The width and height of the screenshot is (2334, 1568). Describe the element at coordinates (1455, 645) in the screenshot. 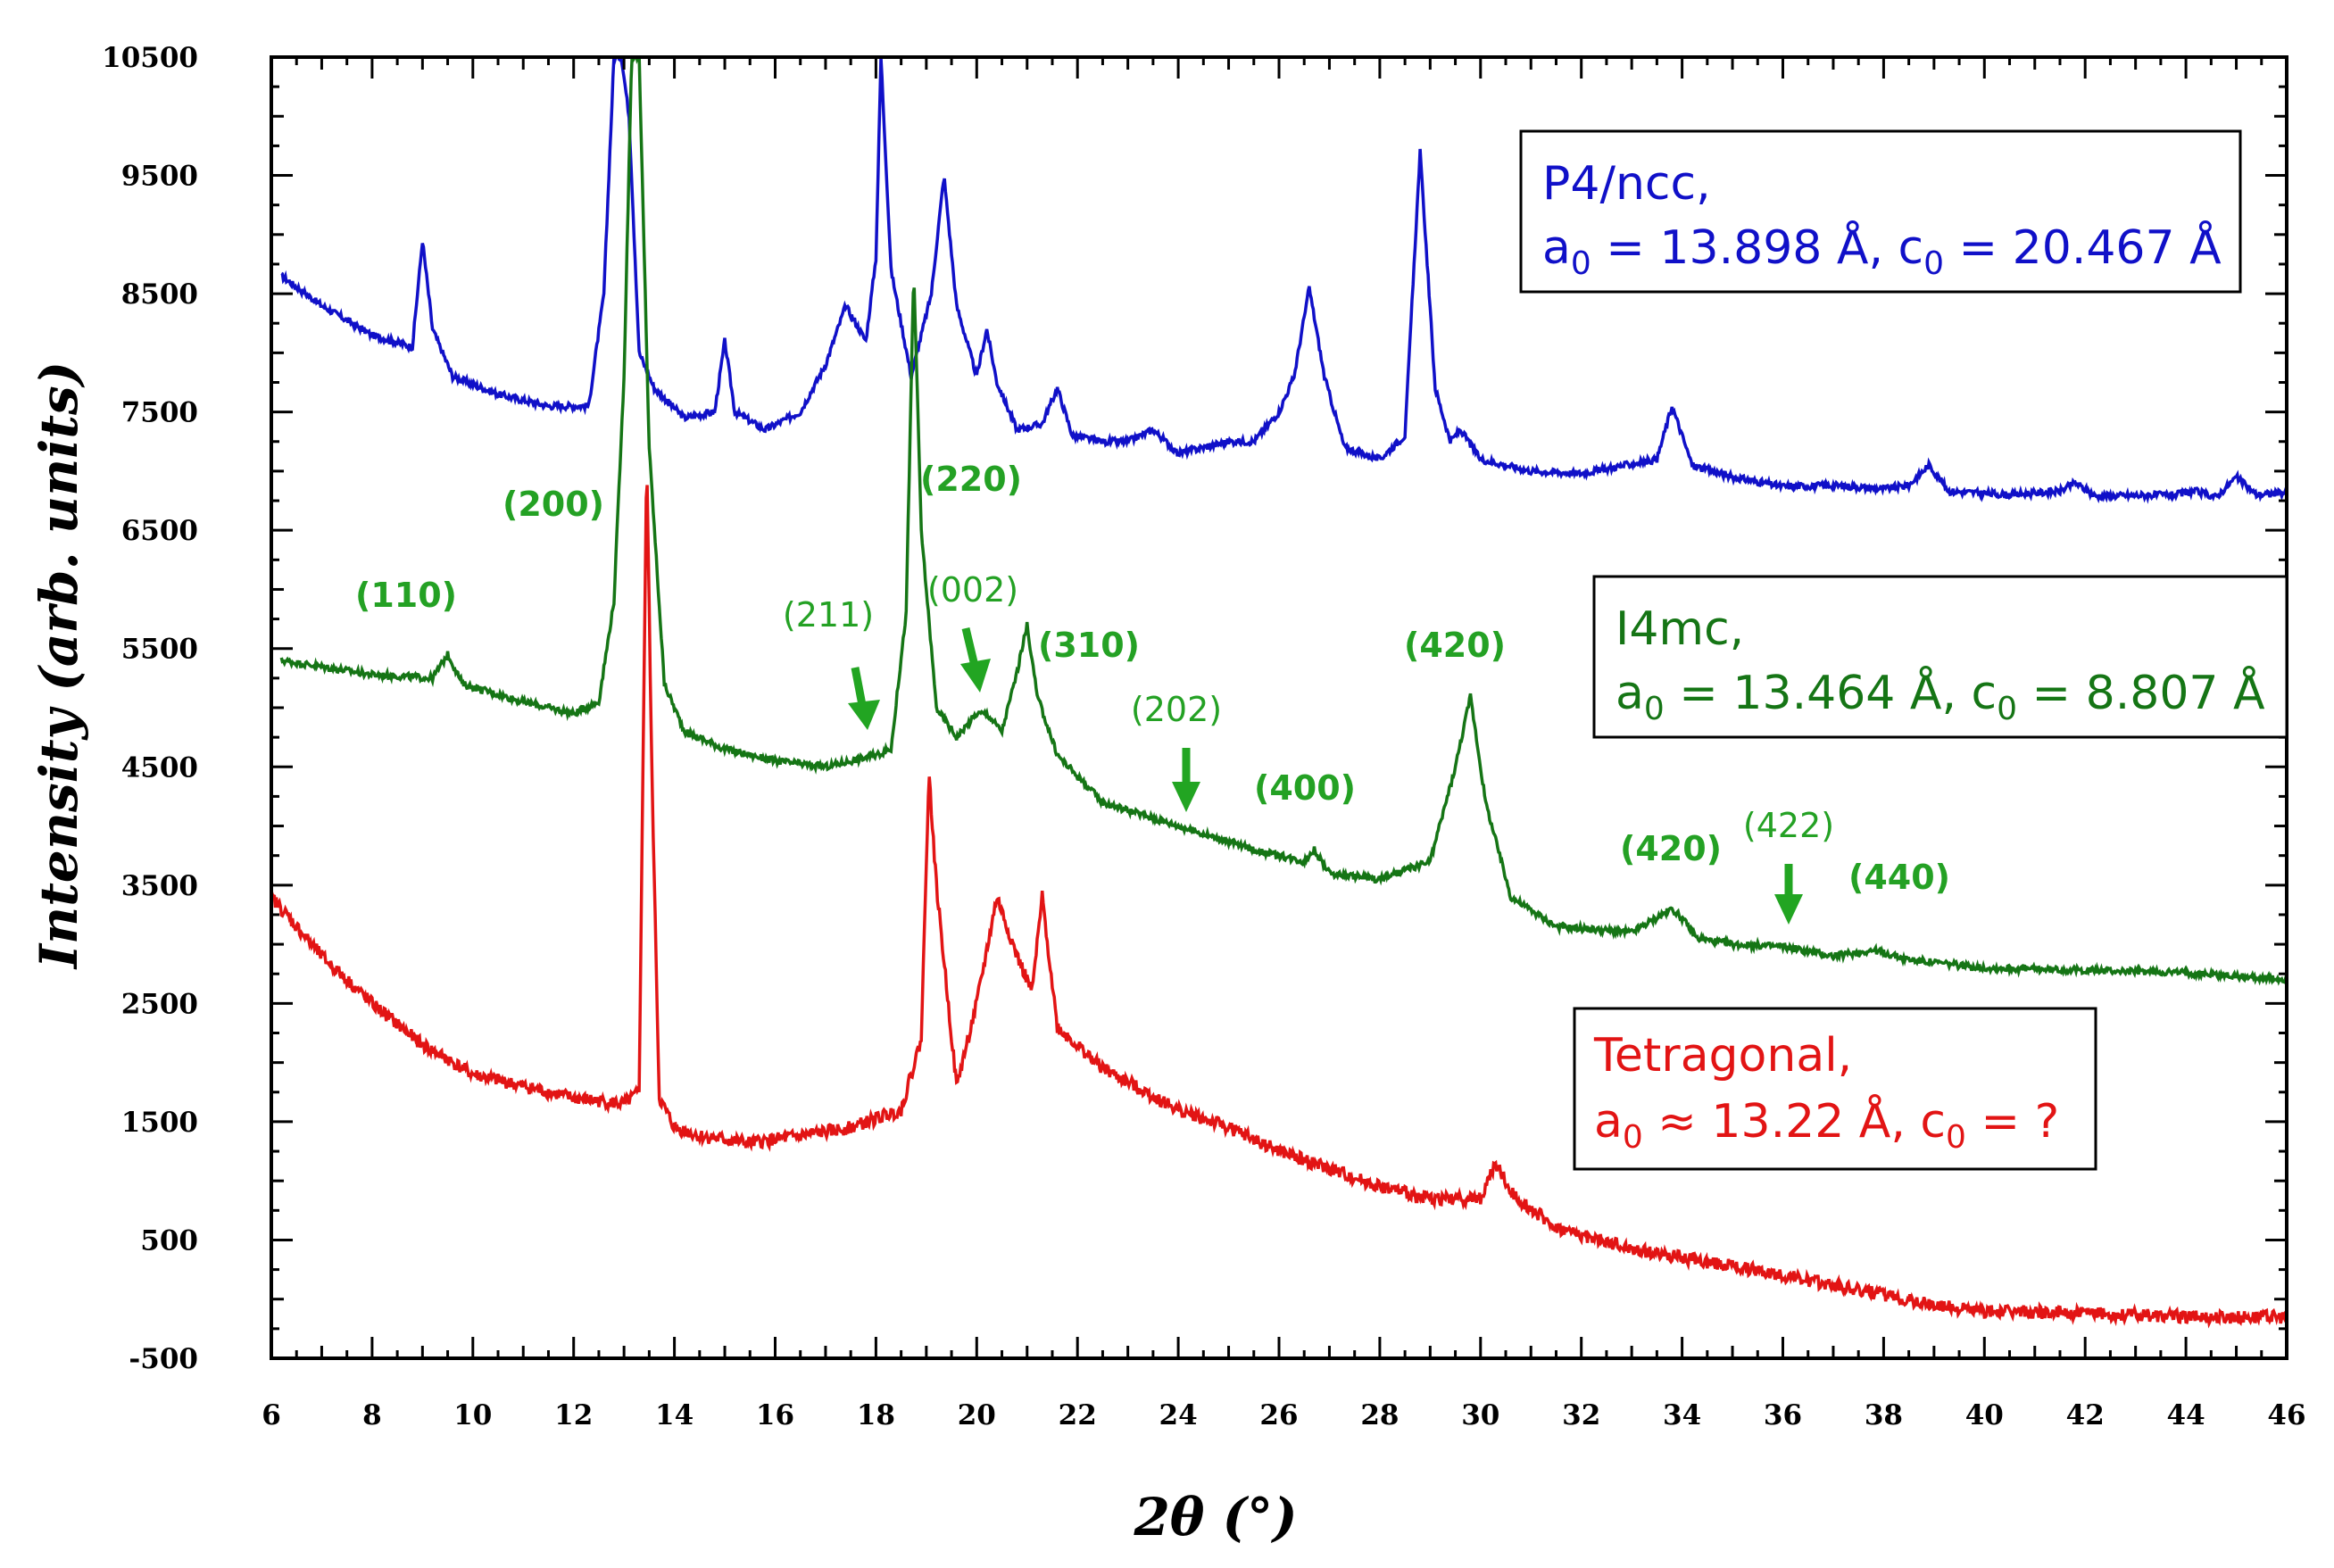

I see `hkl-420-label-upper: (420)` at that location.